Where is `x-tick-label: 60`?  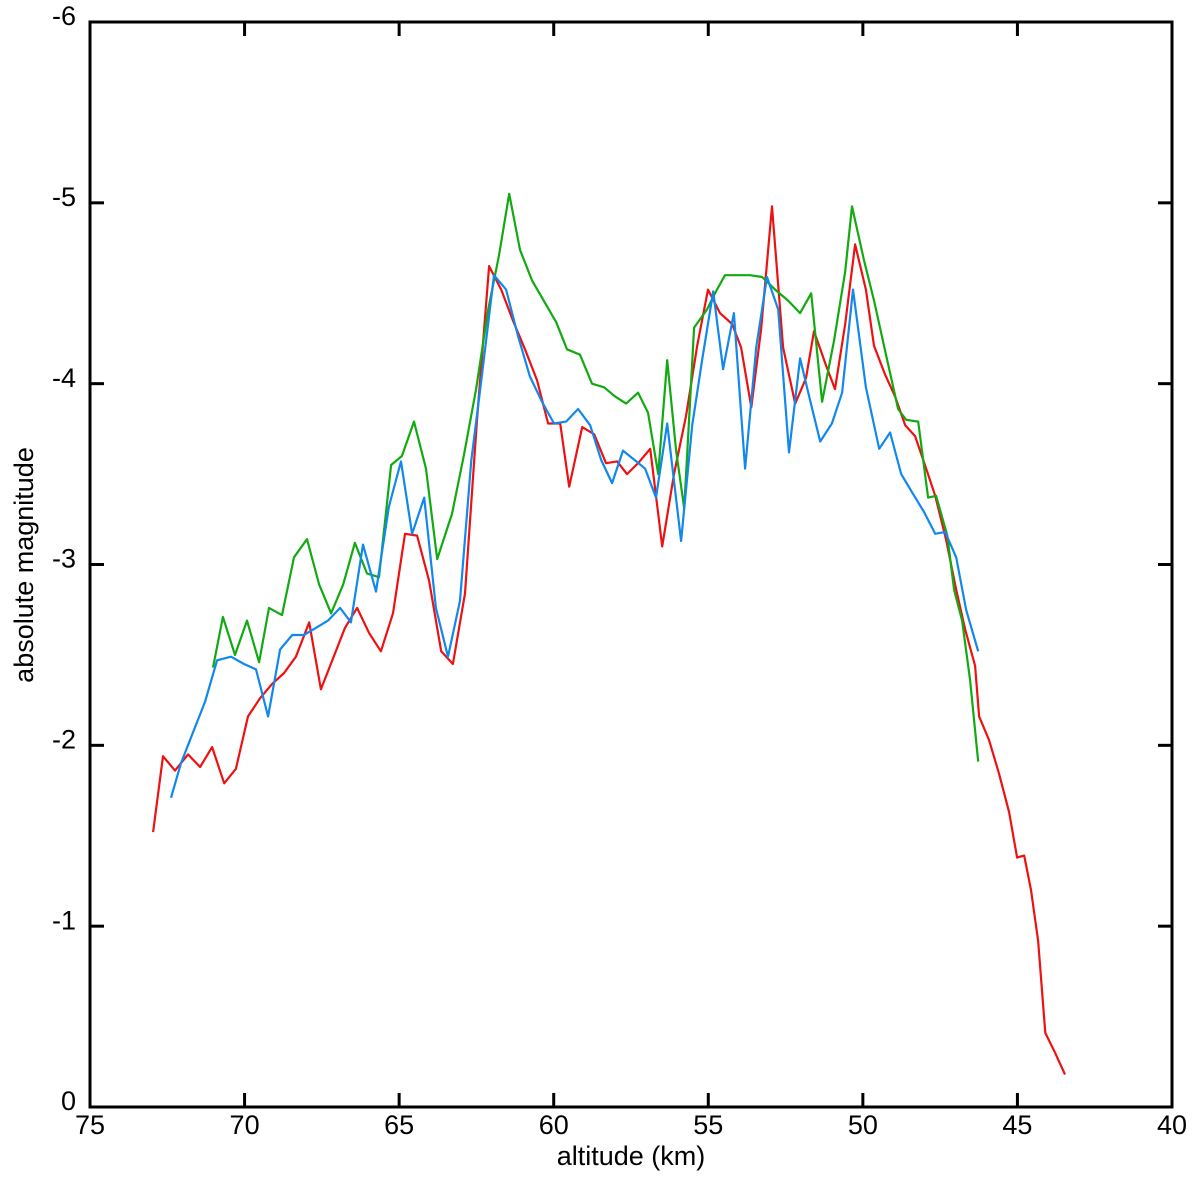 x-tick-label: 60 is located at coordinates (554, 1125).